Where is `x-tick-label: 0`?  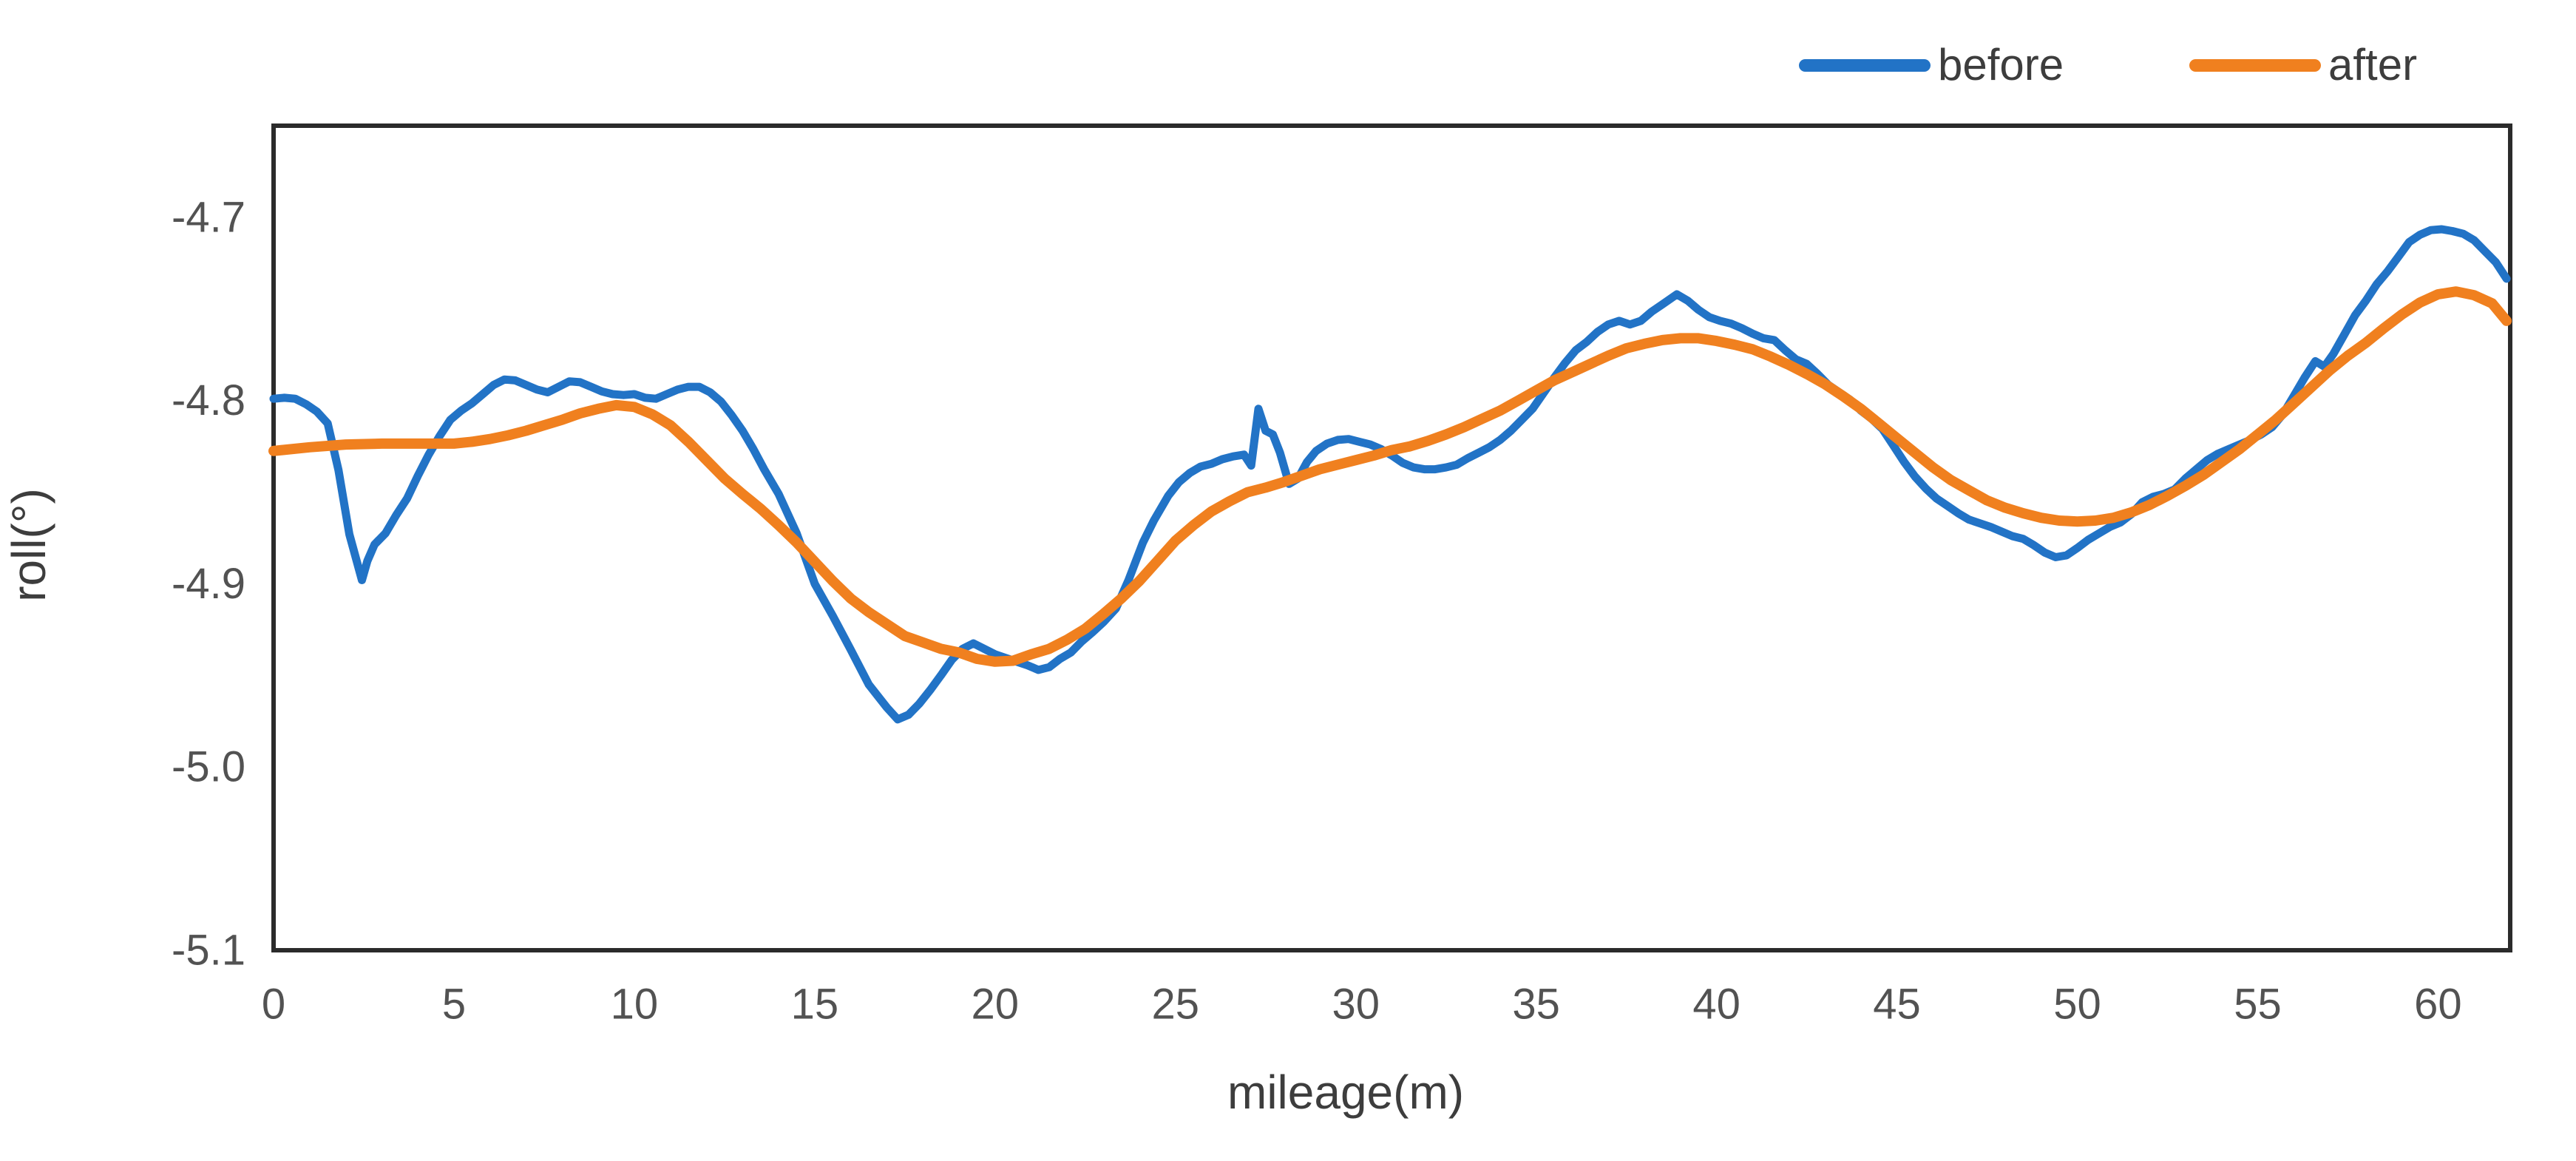 x-tick-label: 0 is located at coordinates (273, 1005).